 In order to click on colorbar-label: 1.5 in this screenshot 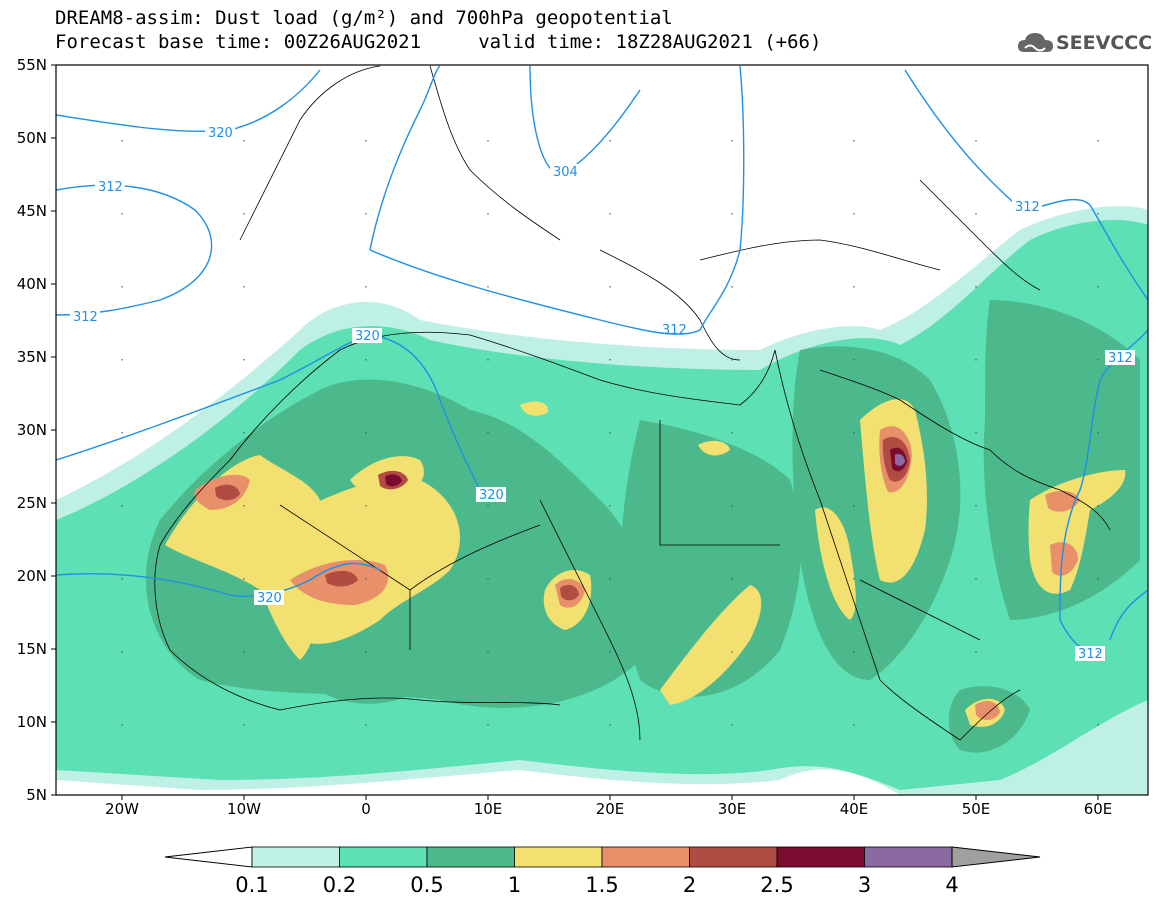, I will do `click(601, 885)`.